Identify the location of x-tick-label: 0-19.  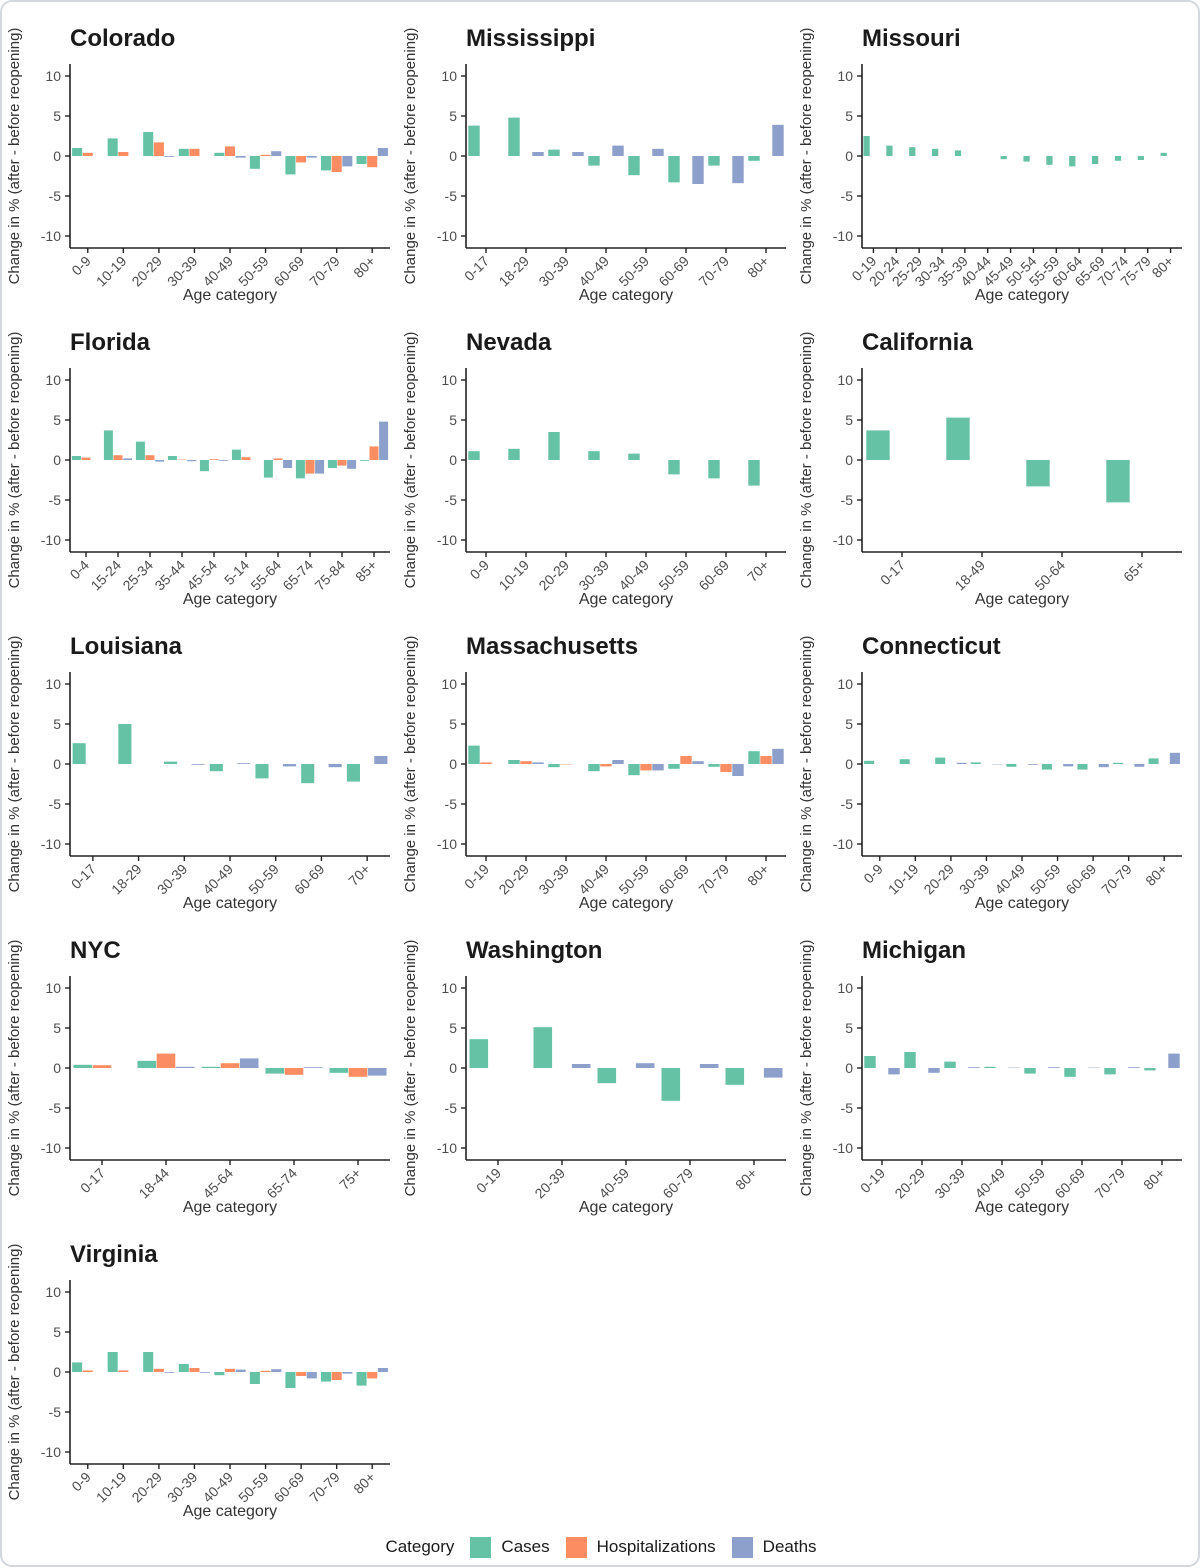
(476, 876).